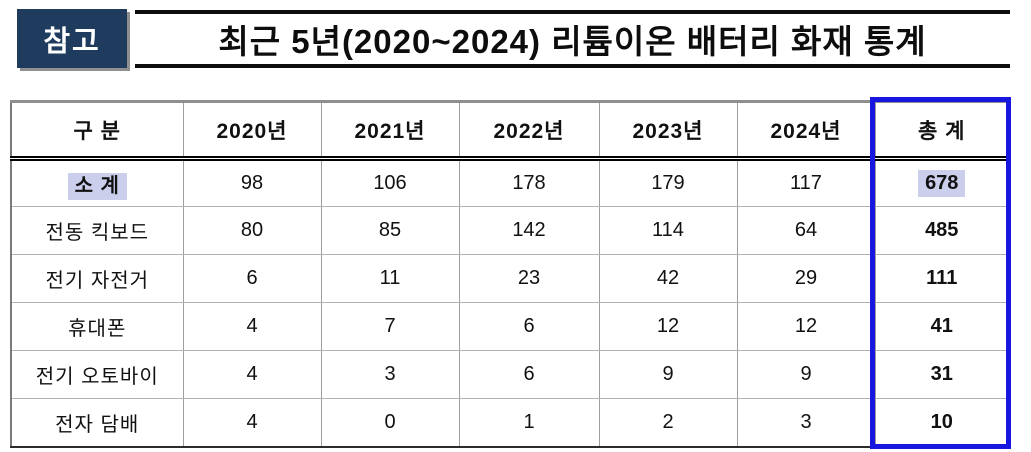 The width and height of the screenshot is (1031, 452). I want to click on row-label-ebike: 전기 자전거, so click(97, 278).